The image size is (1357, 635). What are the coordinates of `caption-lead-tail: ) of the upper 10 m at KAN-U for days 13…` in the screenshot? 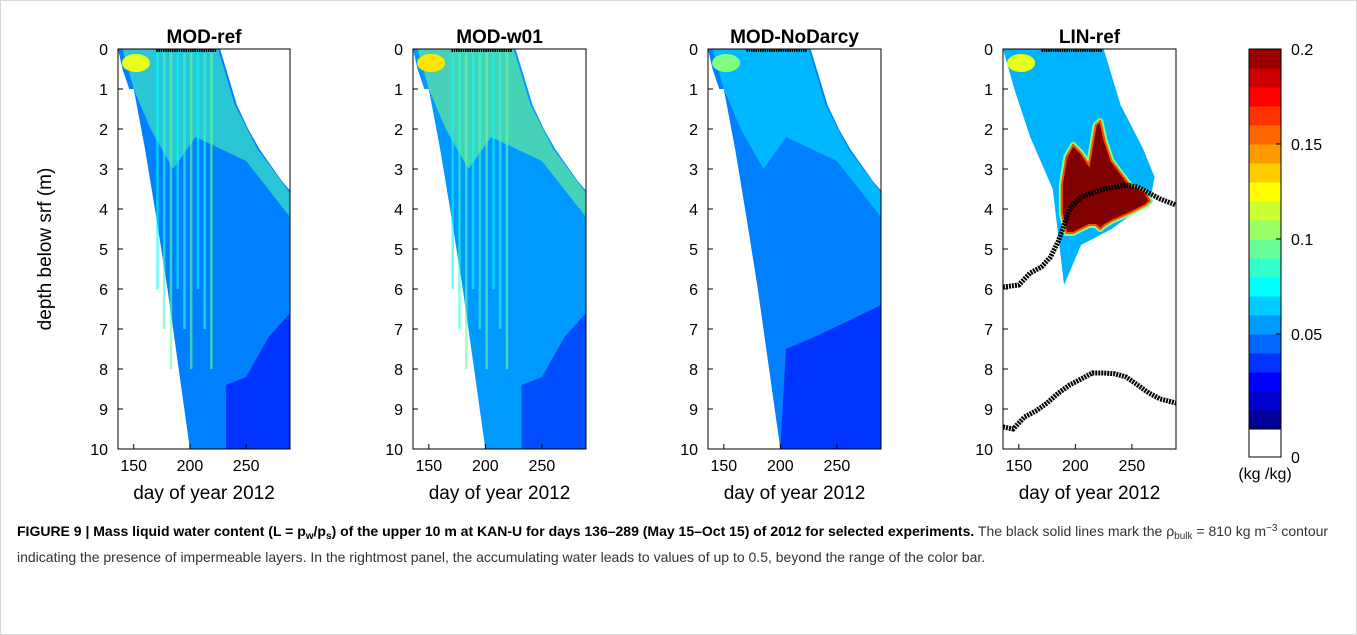 It's located at (653, 531).